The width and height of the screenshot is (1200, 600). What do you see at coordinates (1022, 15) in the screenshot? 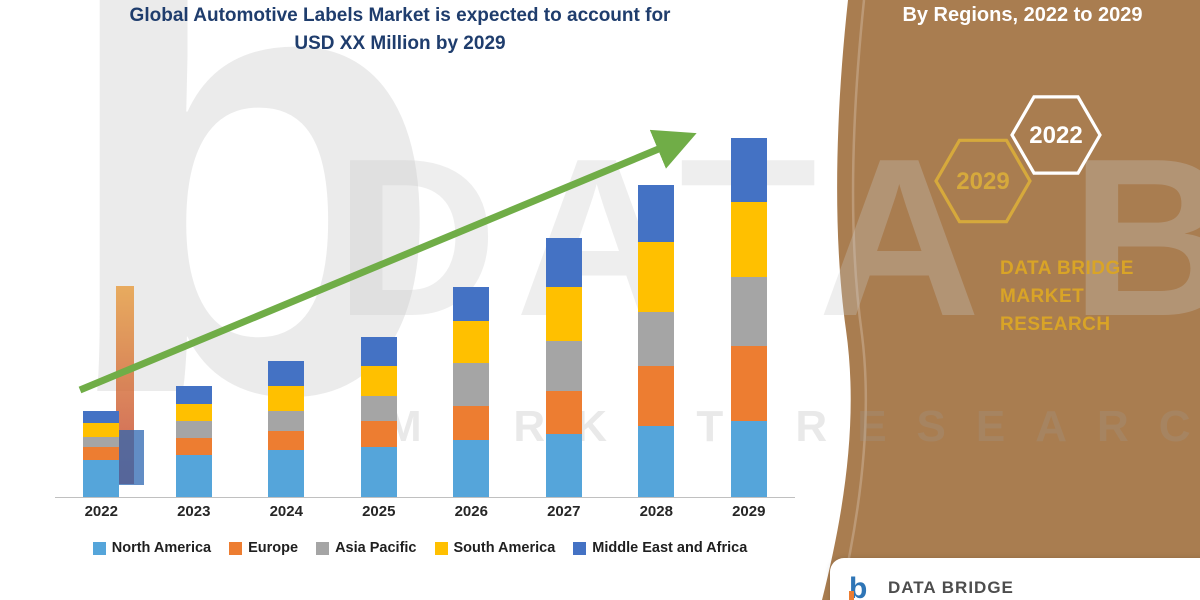
I see `by-regions-heading: By Regions, 2022 to 2029` at bounding box center [1022, 15].